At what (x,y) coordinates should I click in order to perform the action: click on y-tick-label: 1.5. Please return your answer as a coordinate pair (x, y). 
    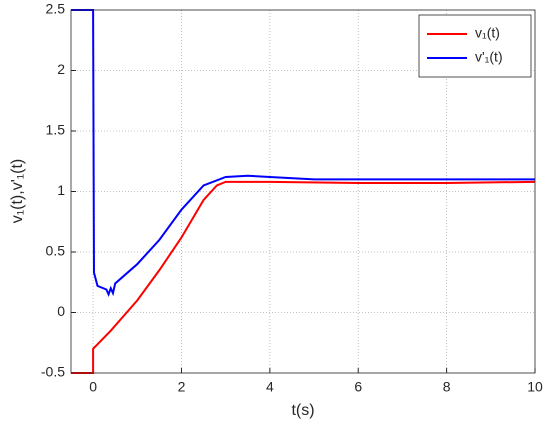
    Looking at the image, I should click on (56, 130).